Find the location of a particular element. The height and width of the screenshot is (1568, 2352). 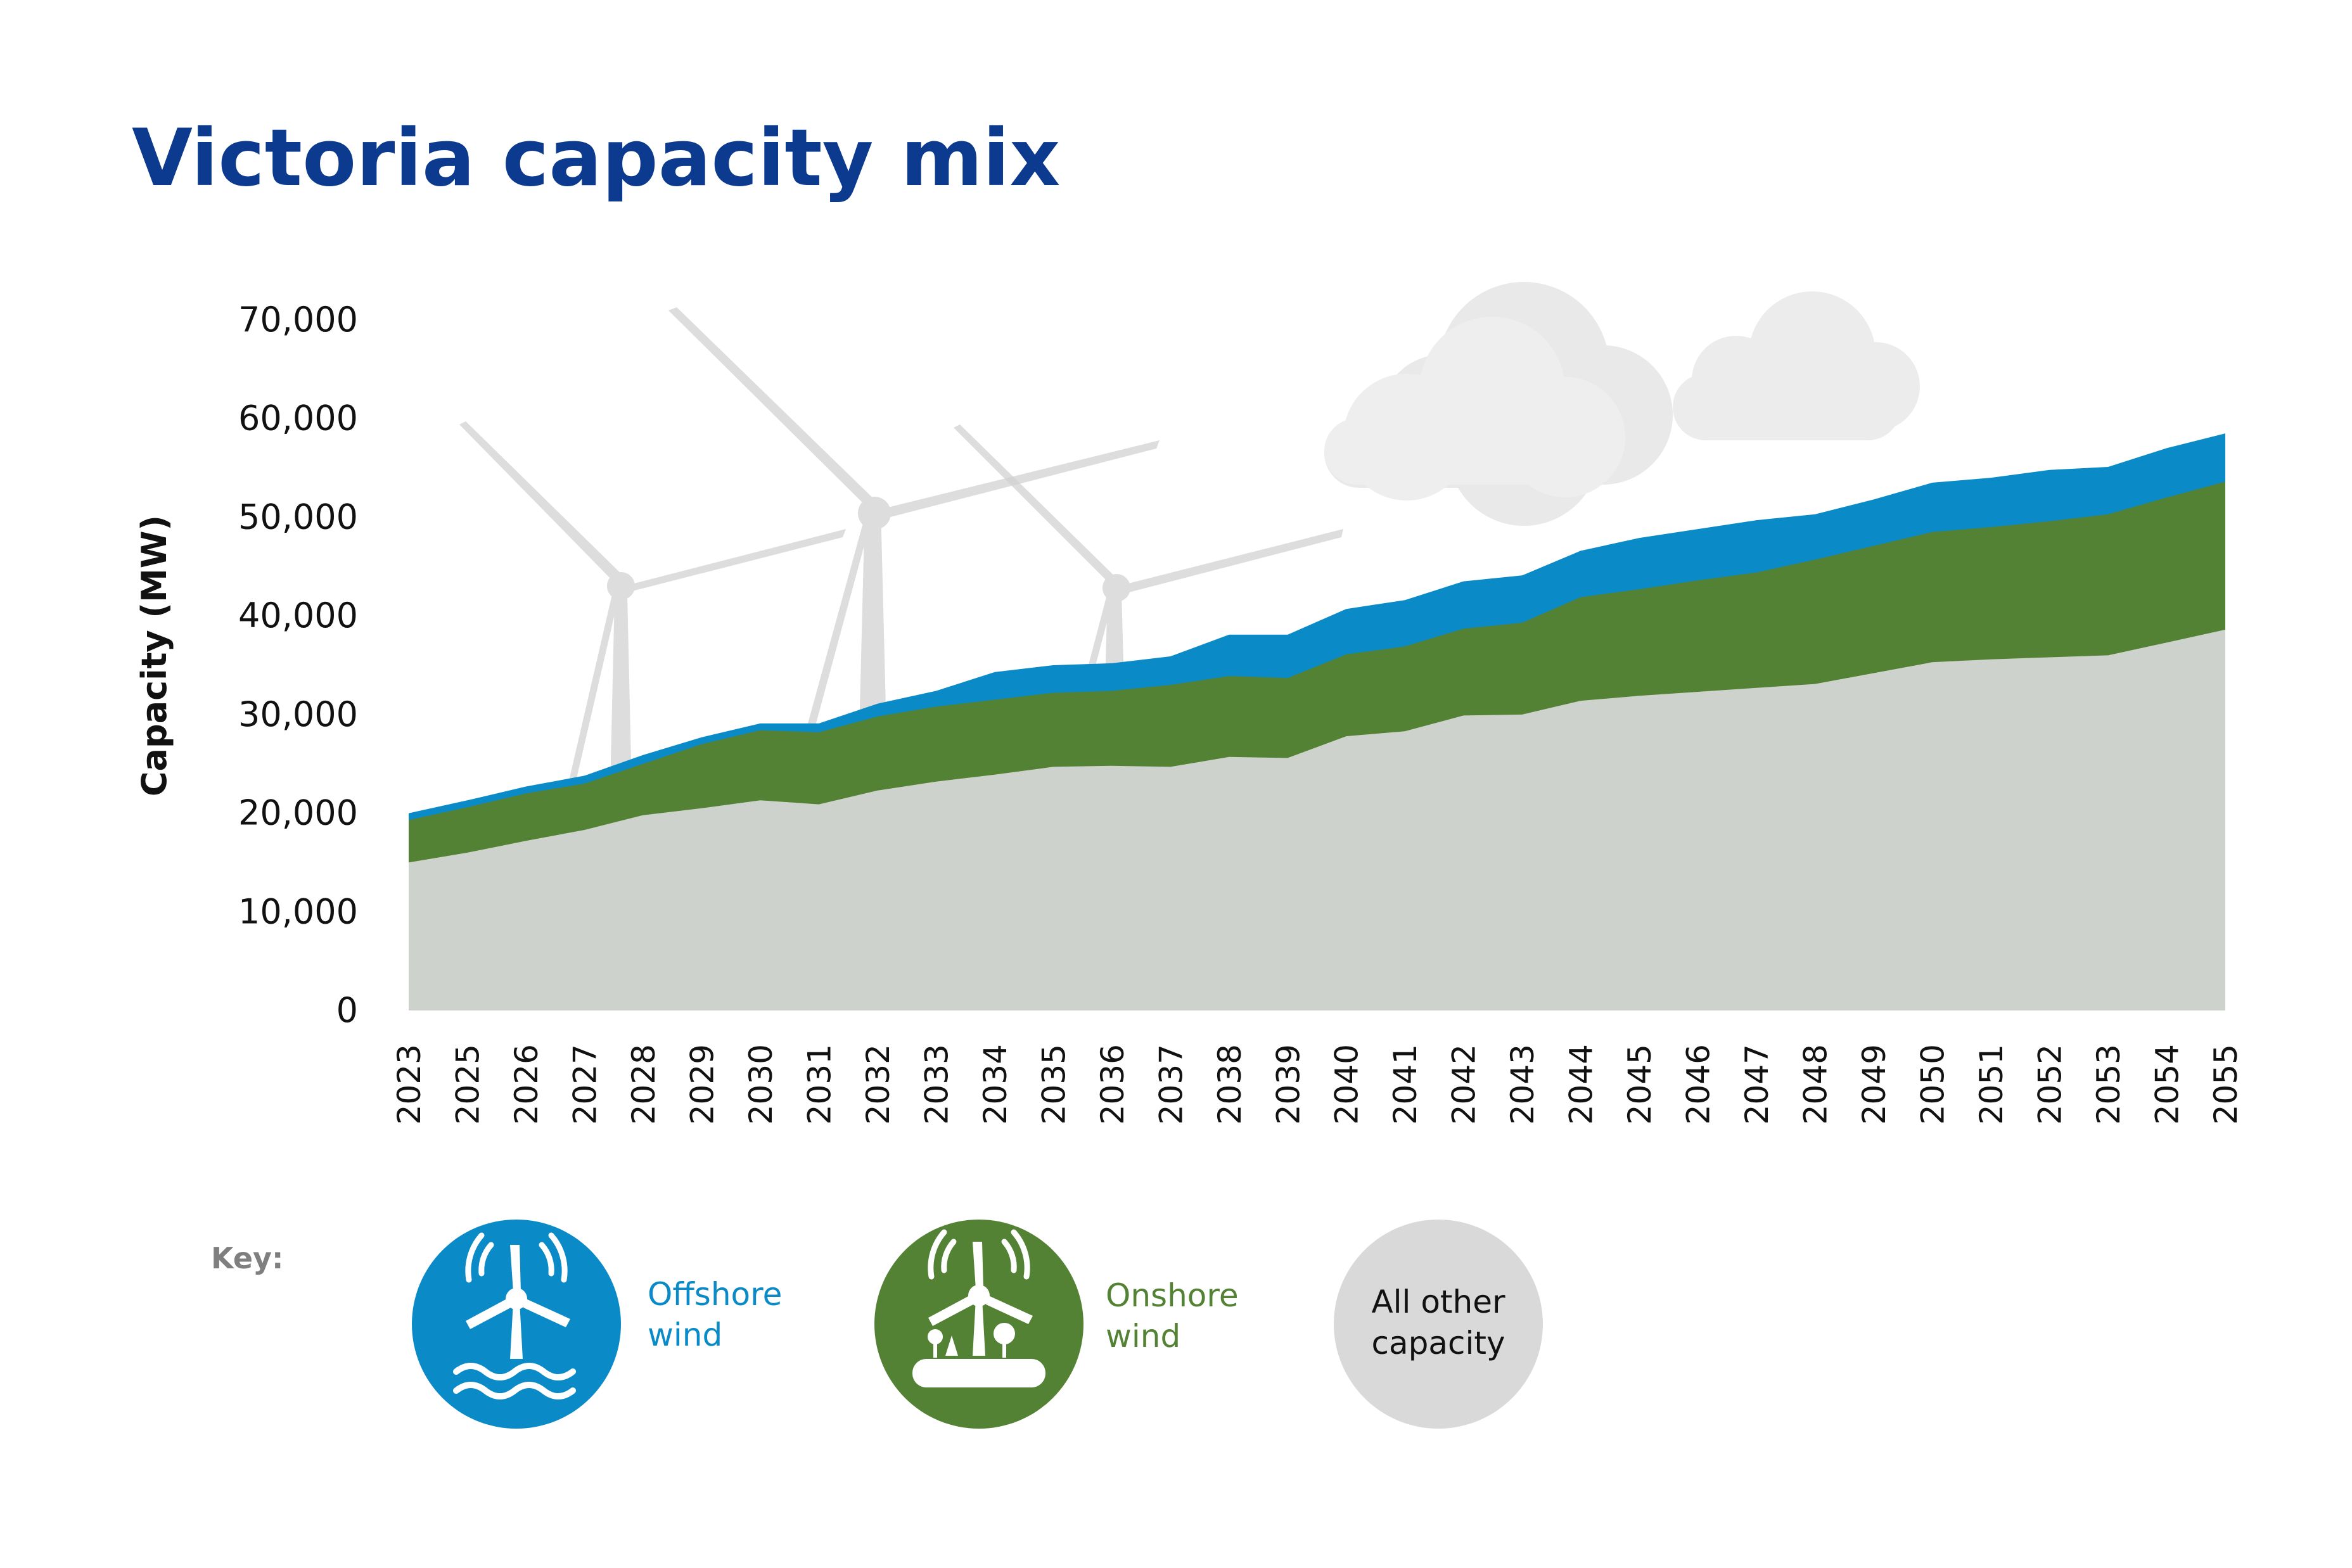

legend-label-onshore-2: wind is located at coordinates (1143, 1336).